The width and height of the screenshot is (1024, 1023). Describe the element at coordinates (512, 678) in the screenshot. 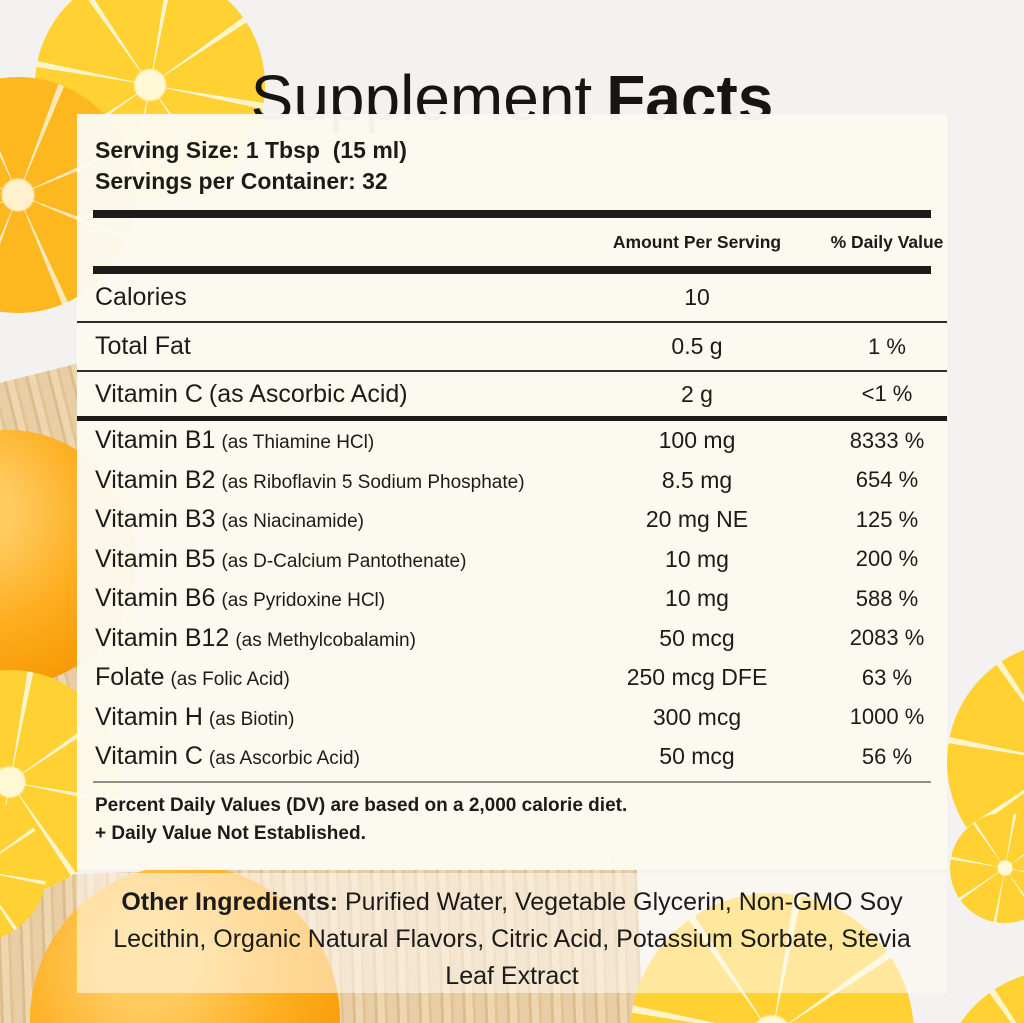

I see `table-row: Folate (as Folic Acid) 250 mcg DFE 63 %` at that location.